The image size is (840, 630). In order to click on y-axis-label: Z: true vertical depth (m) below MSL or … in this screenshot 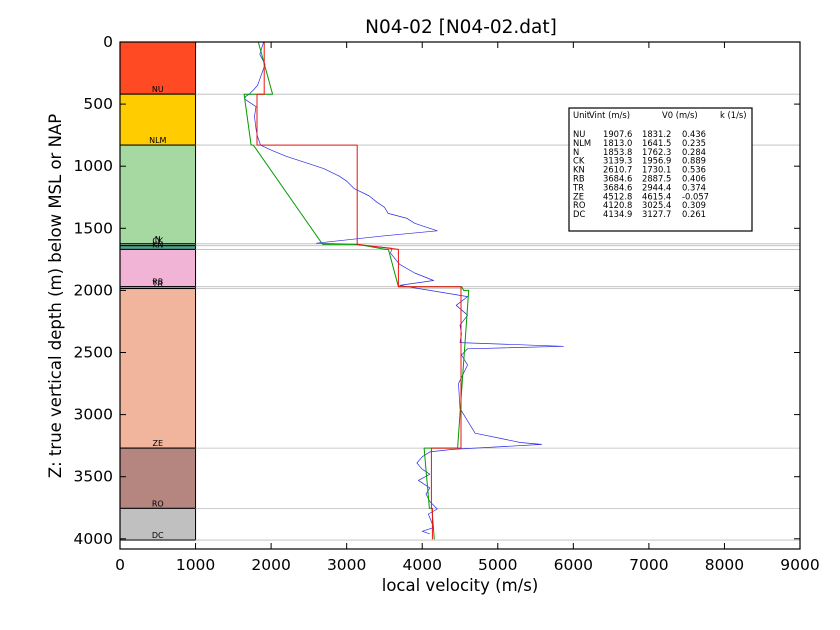, I will do `click(55, 296)`.